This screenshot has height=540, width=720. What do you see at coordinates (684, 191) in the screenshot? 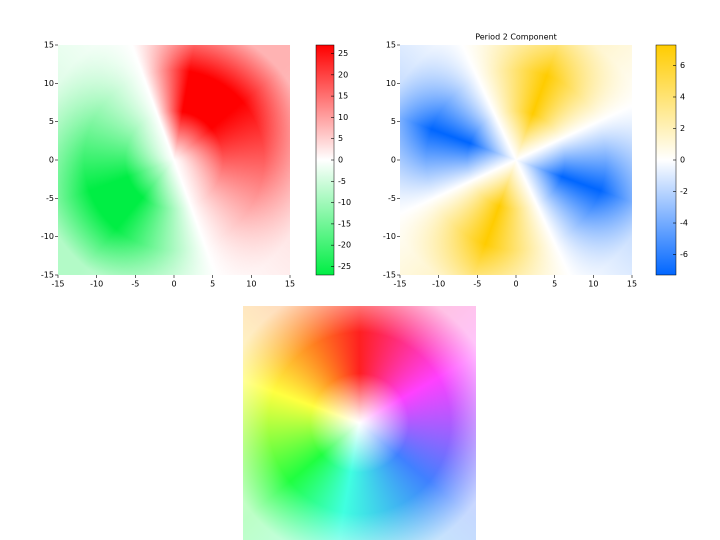
I see `colorbar-tick-label: -2` at bounding box center [684, 191].